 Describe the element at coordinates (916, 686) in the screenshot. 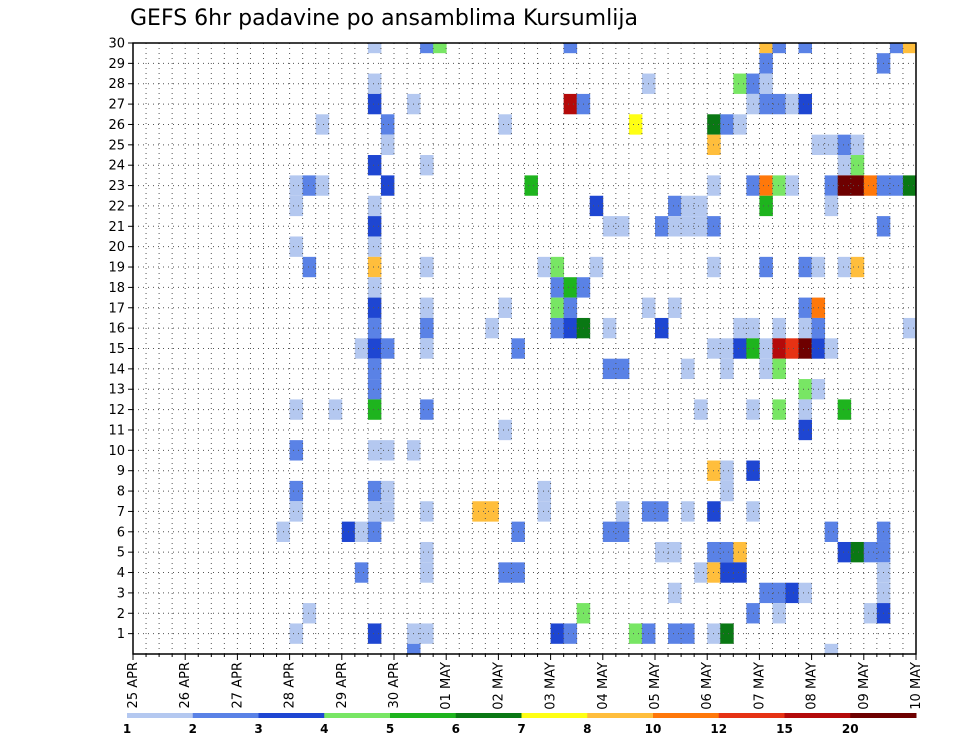

I see `x-tick-label: 10 MAY` at that location.